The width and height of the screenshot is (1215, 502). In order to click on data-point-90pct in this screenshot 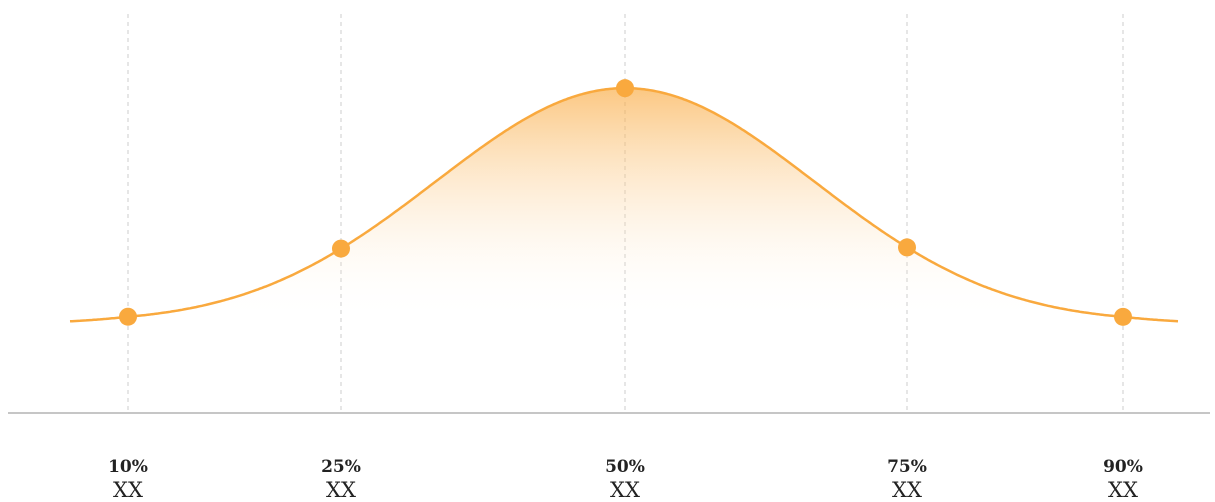, I will do `click(1123, 316)`.